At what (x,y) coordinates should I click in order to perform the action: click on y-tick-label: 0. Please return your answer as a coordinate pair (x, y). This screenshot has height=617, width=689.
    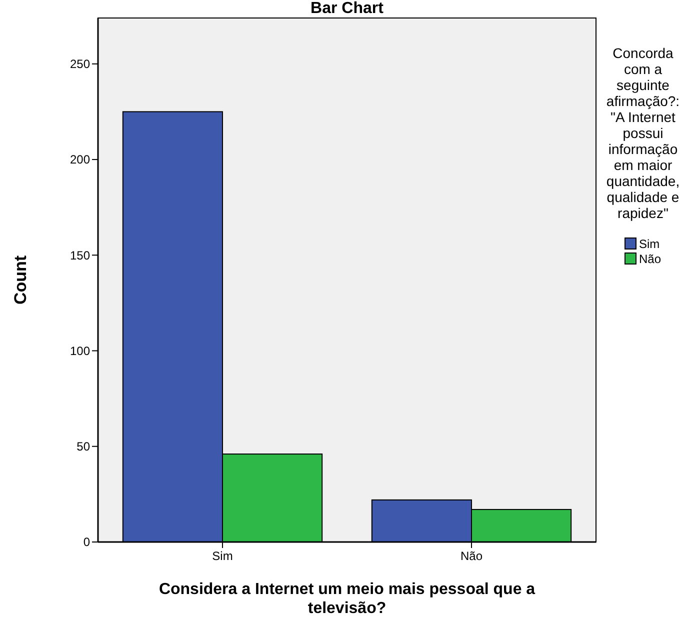
    Looking at the image, I should click on (86, 542).